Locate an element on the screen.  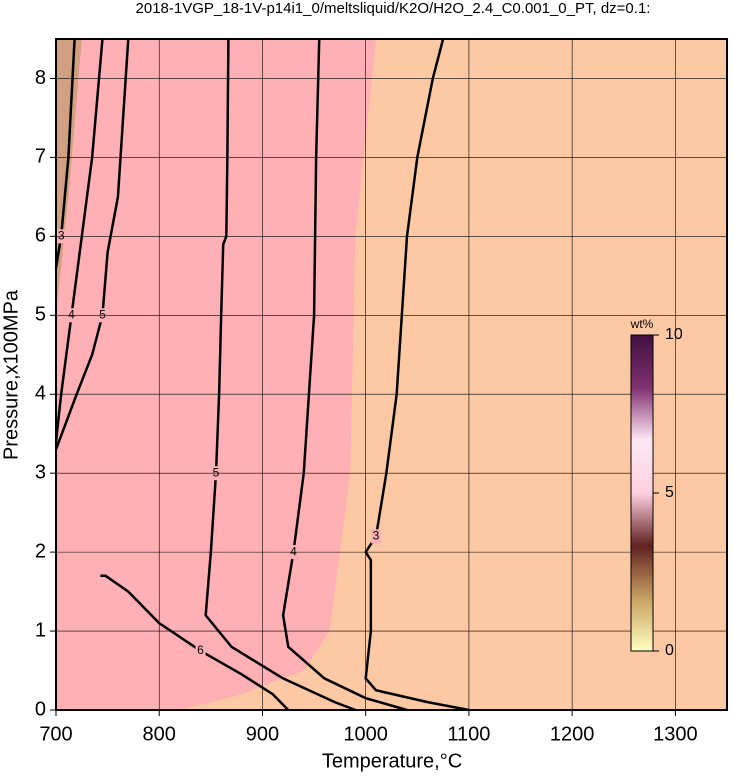
colorbar-tick-label: 10 is located at coordinates (674, 334).